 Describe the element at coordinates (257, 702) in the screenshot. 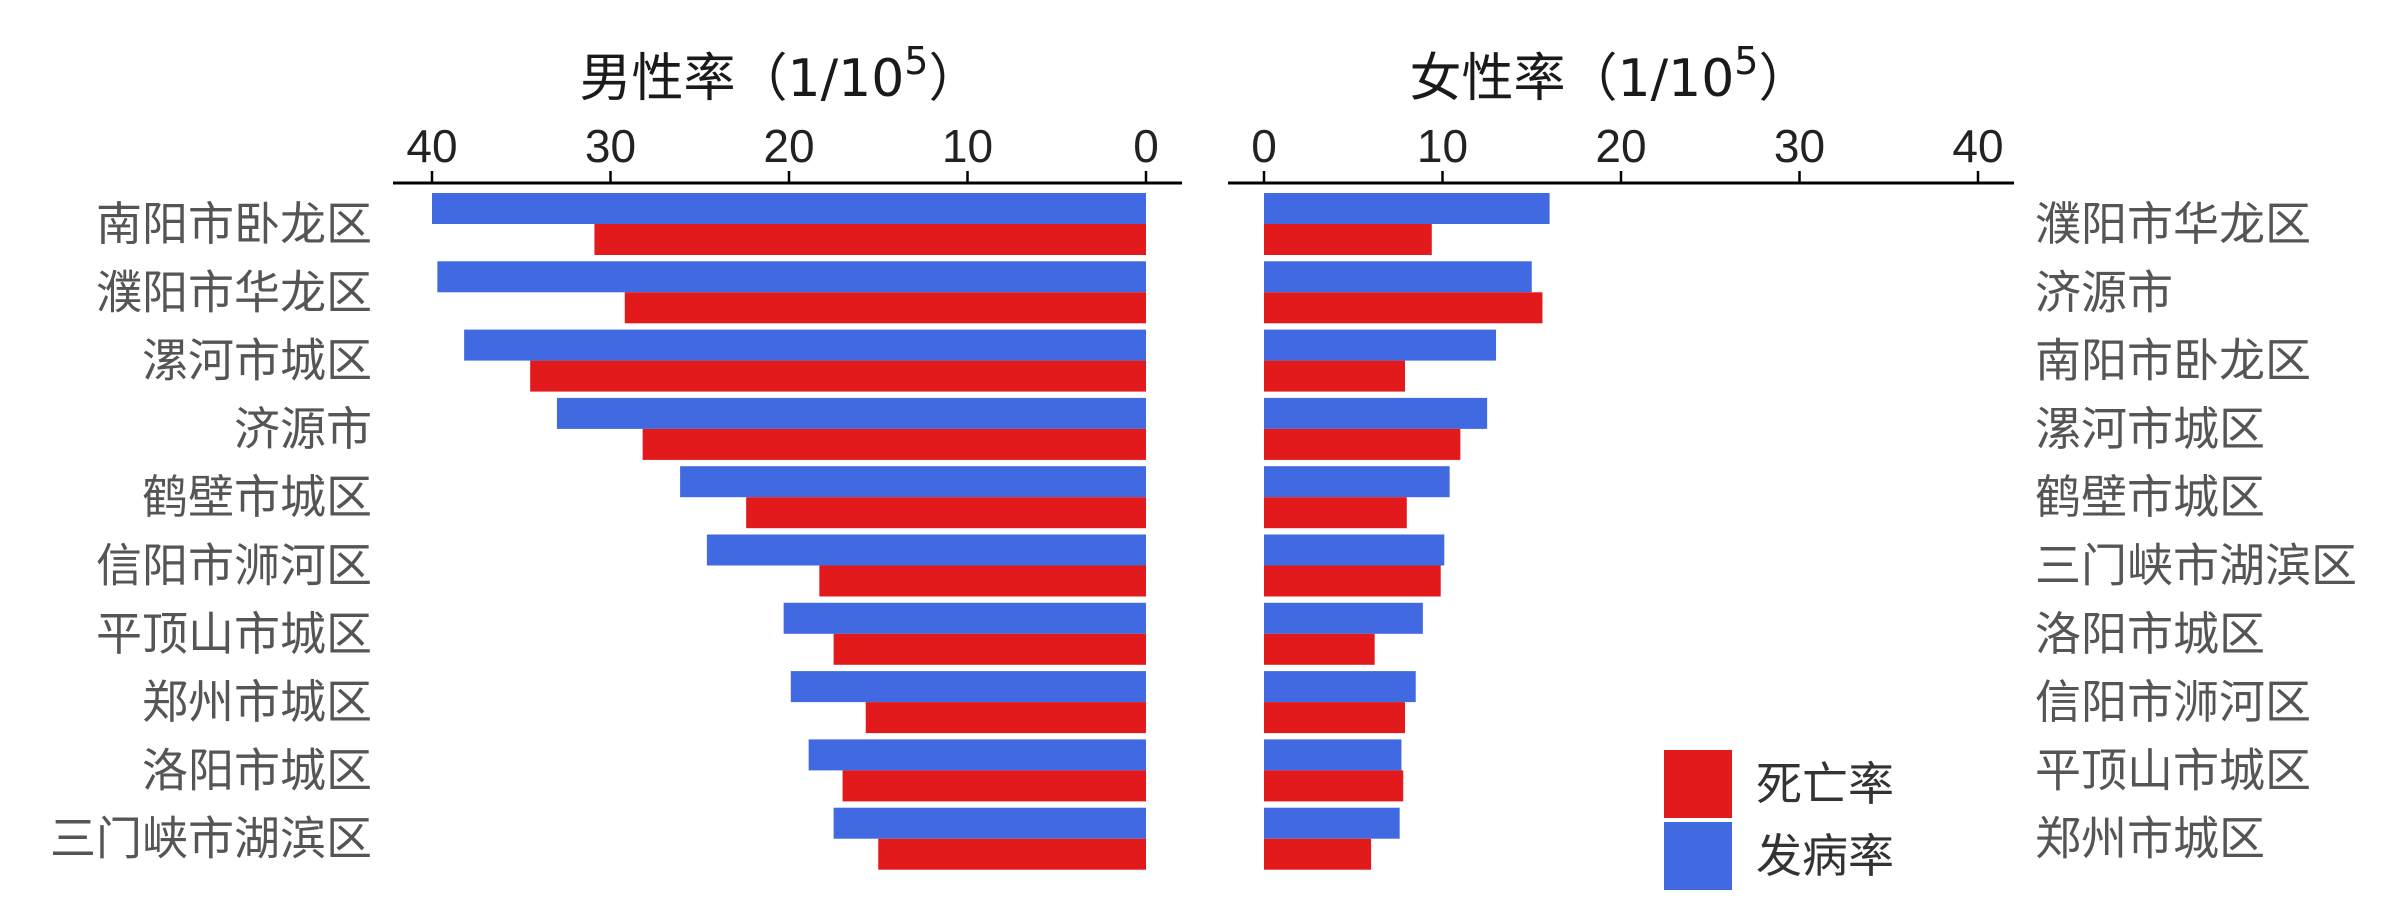

I see `male-category-label: 郑州市城区` at that location.